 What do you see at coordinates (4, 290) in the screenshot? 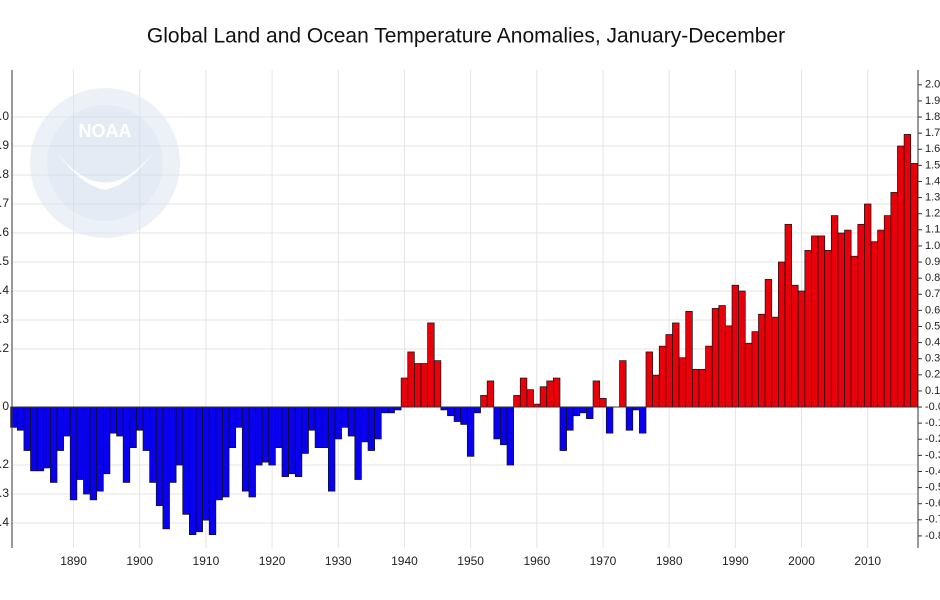
I see `y-tick-label: 0.4` at bounding box center [4, 290].